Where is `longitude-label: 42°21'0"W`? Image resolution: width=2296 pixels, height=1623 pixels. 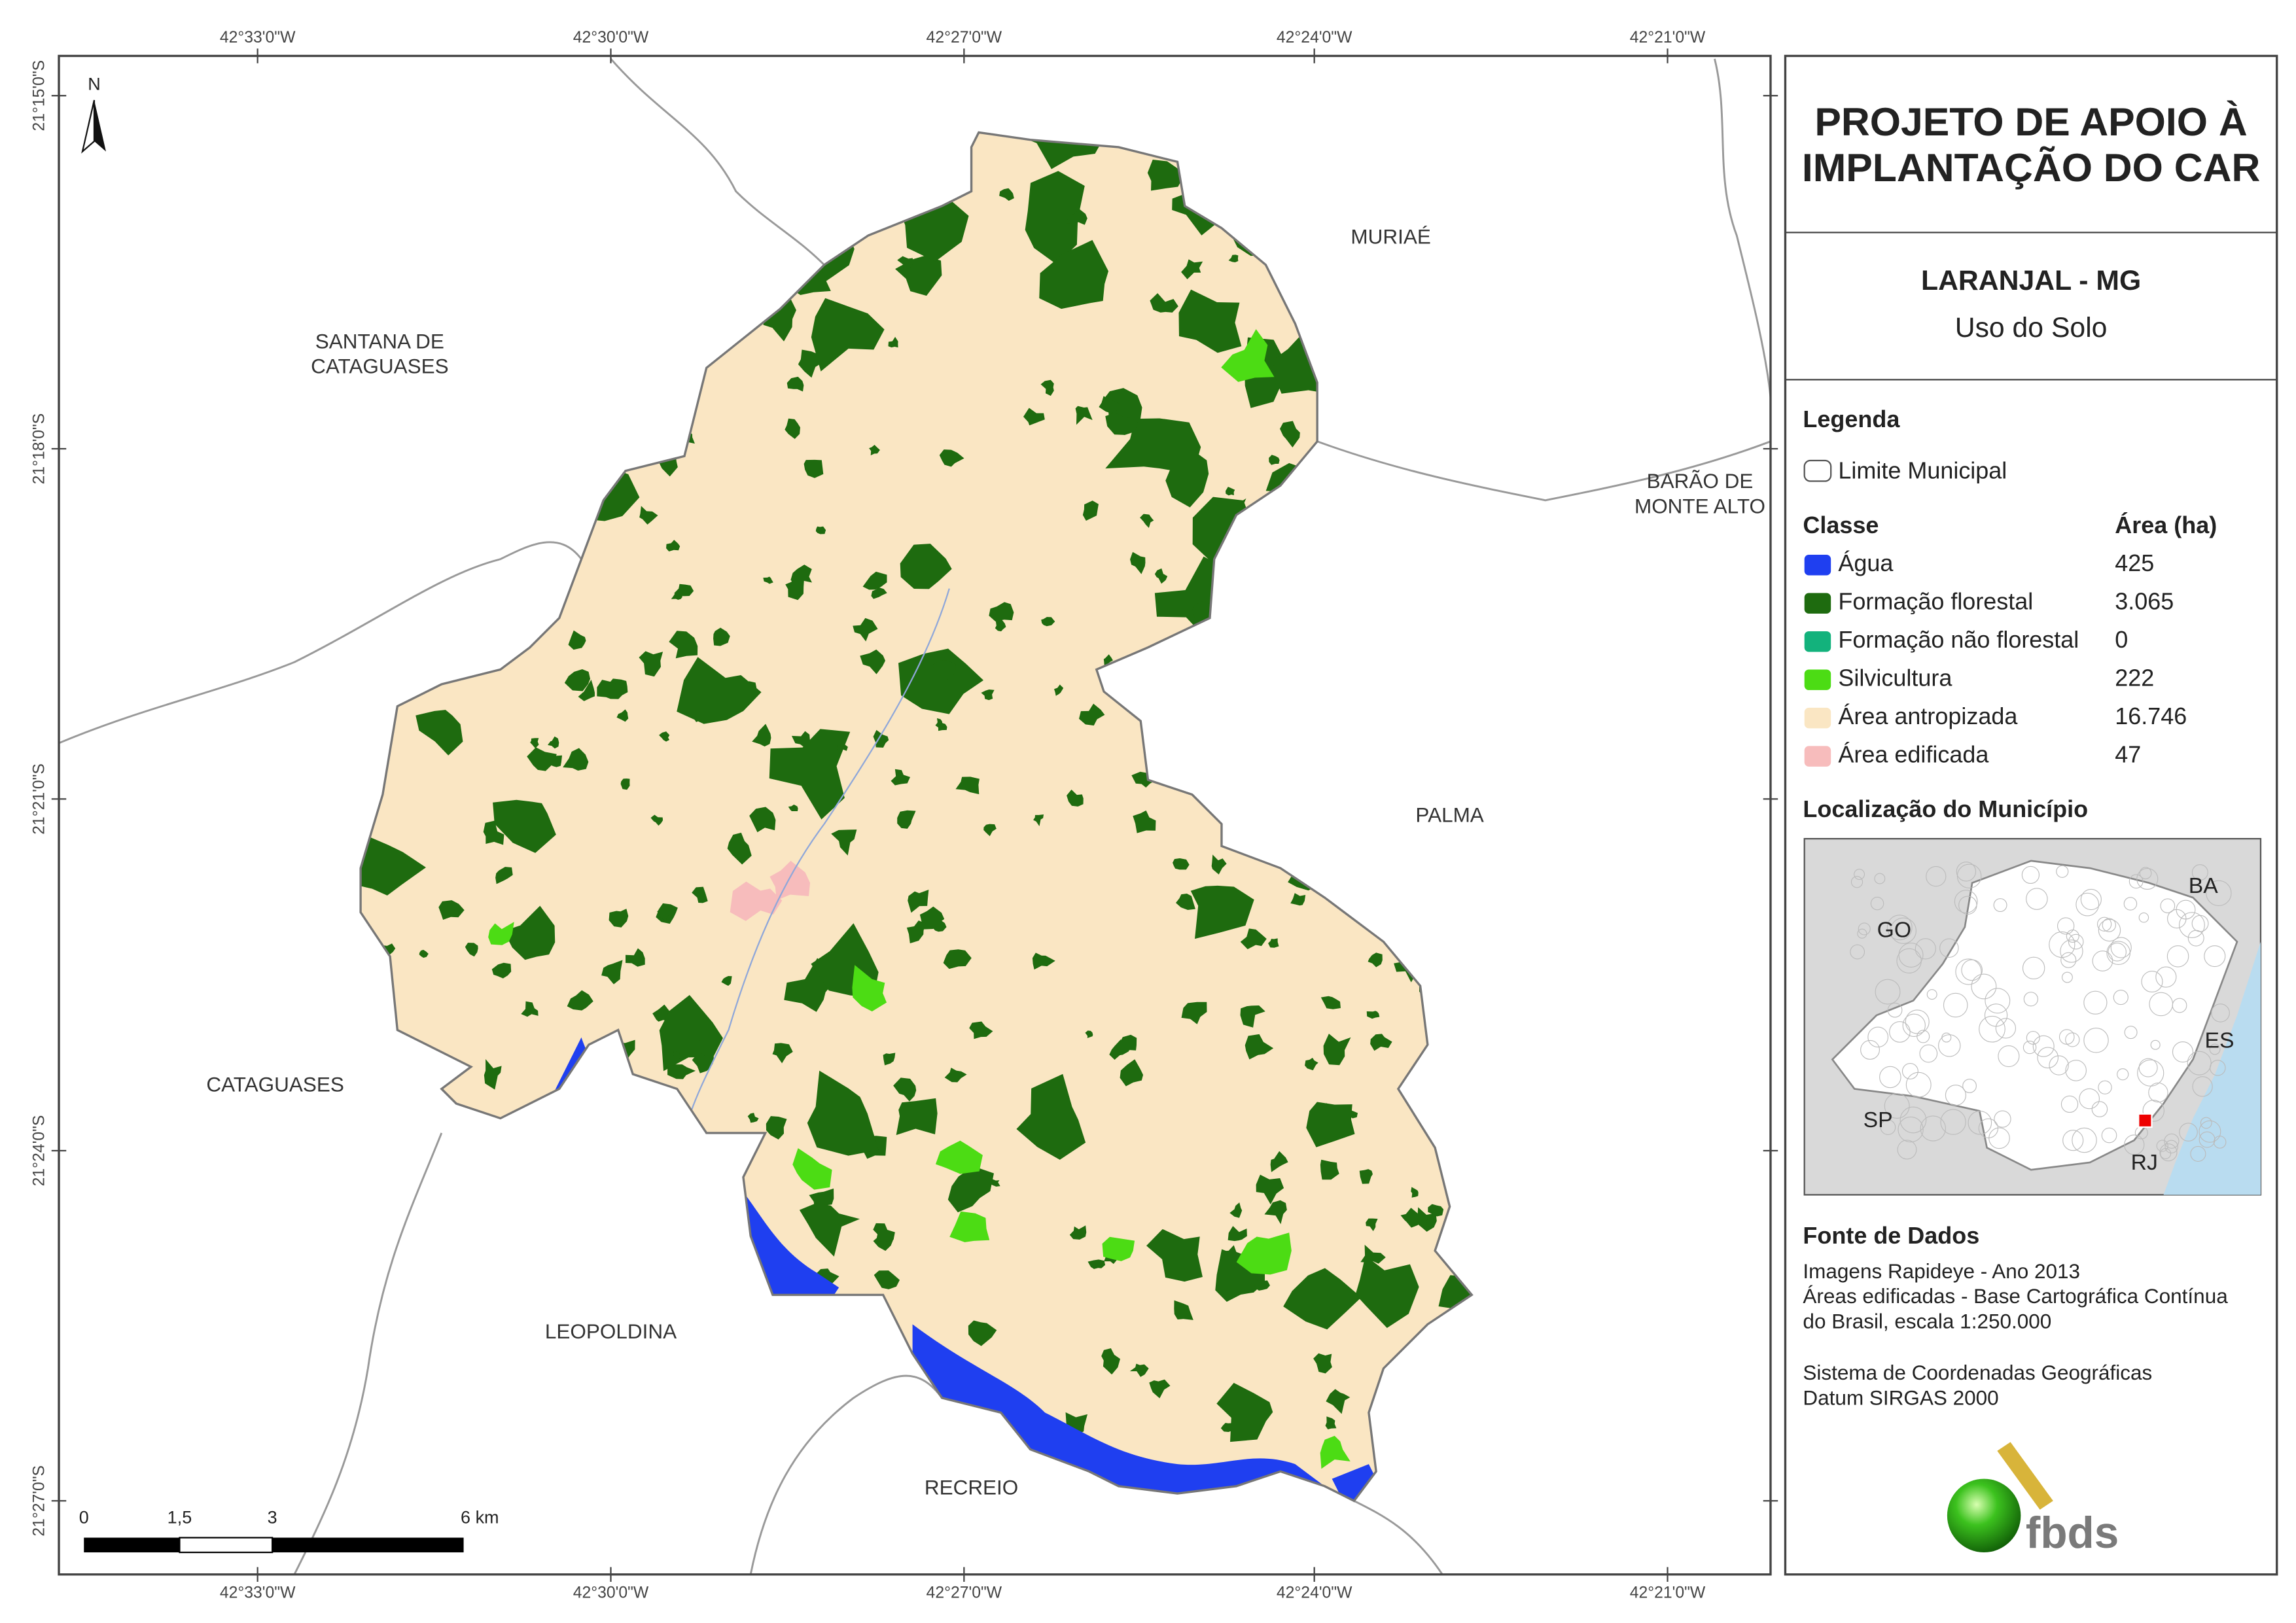
longitude-label: 42°21'0"W is located at coordinates (1668, 38).